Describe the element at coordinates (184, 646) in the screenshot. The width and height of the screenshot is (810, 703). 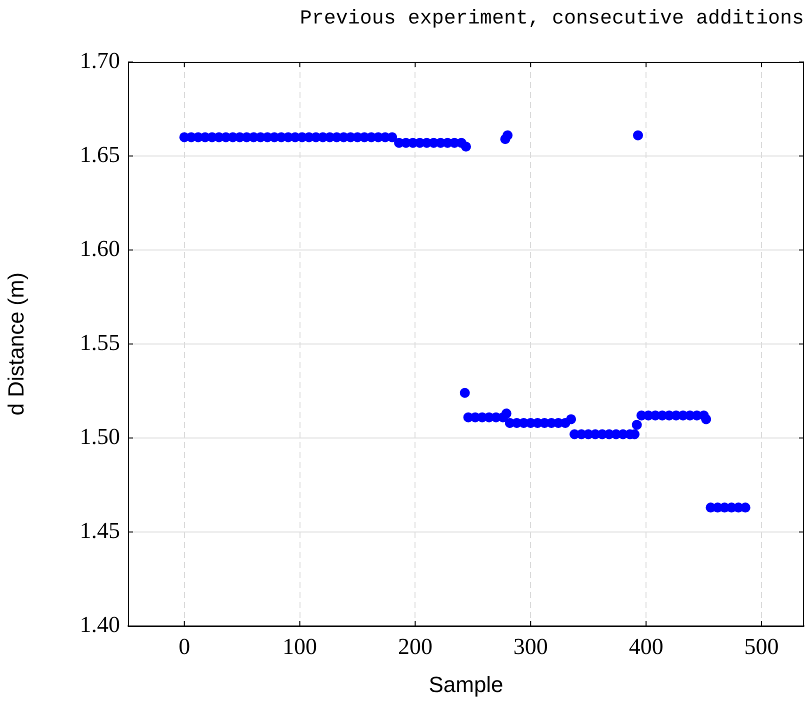
I see `x-tick-label: 0` at that location.